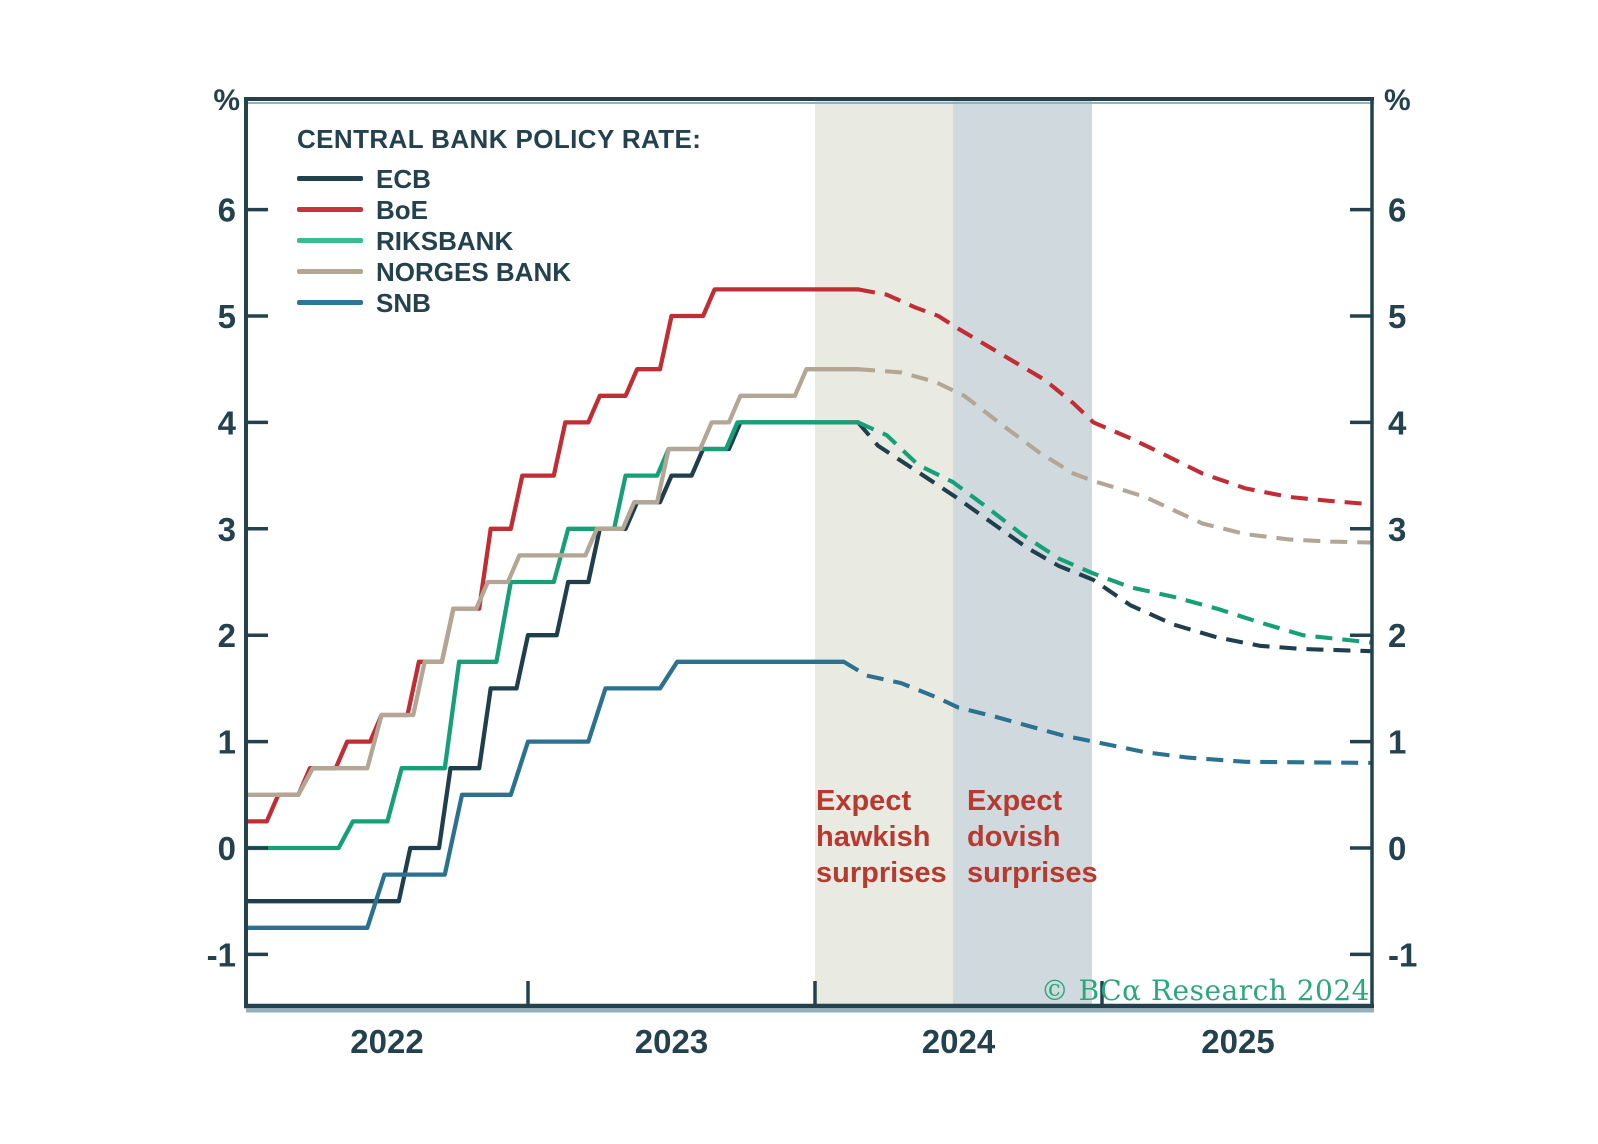  Describe the element at coordinates (445, 240) in the screenshot. I see `legend-label-riksbank: RIKSBANK` at that location.